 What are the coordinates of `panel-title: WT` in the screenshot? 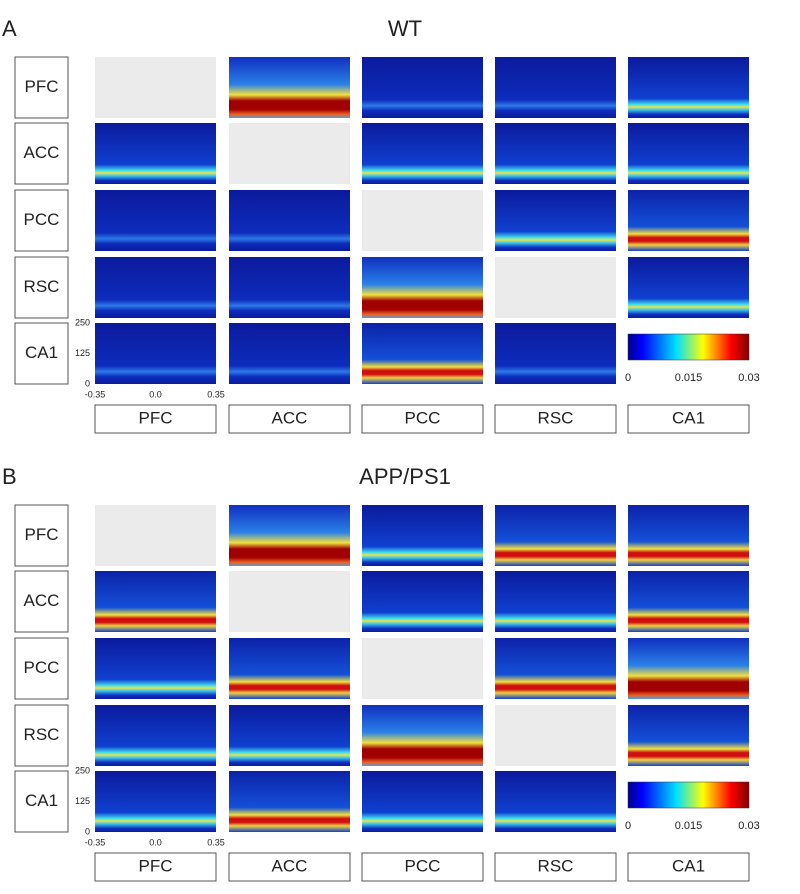 It's located at (405, 28).